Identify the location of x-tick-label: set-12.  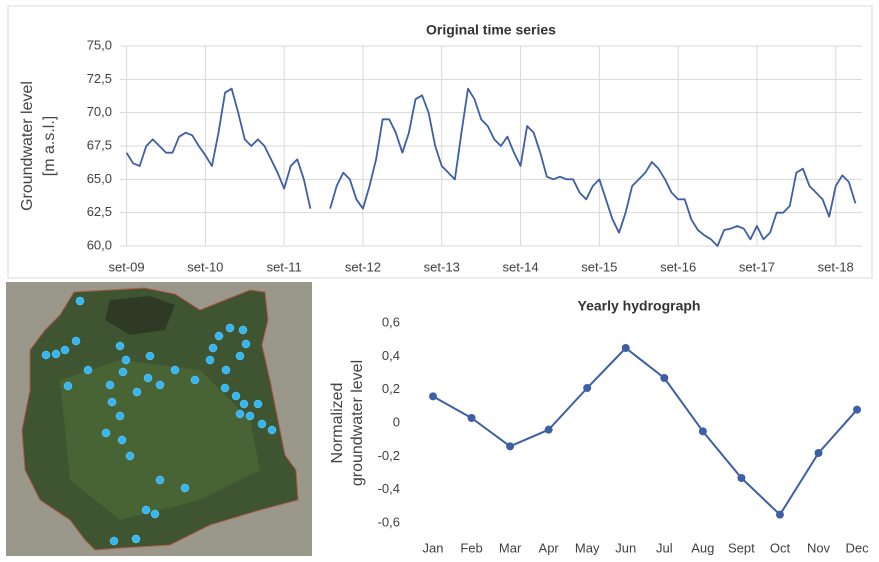
(363, 266).